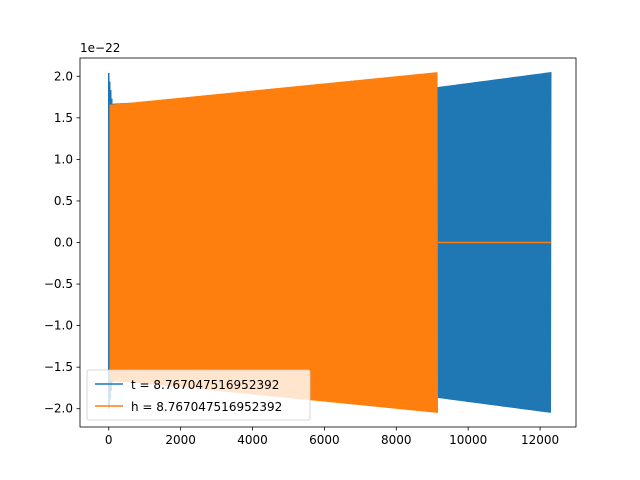 Image resolution: width=640 pixels, height=480 pixels. Describe the element at coordinates (468, 440) in the screenshot. I see `x-tick-label: 10000` at that location.